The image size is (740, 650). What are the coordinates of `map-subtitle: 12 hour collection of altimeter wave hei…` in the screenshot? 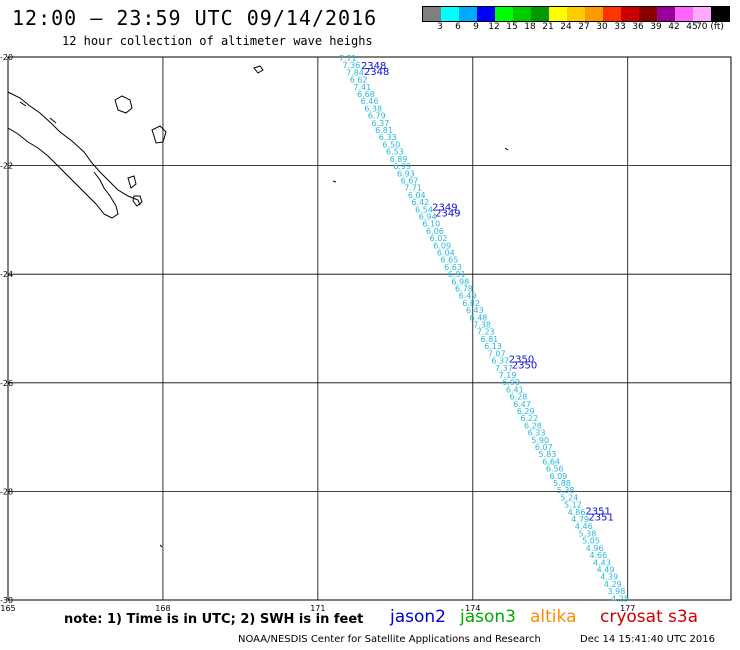 It's located at (217, 41).